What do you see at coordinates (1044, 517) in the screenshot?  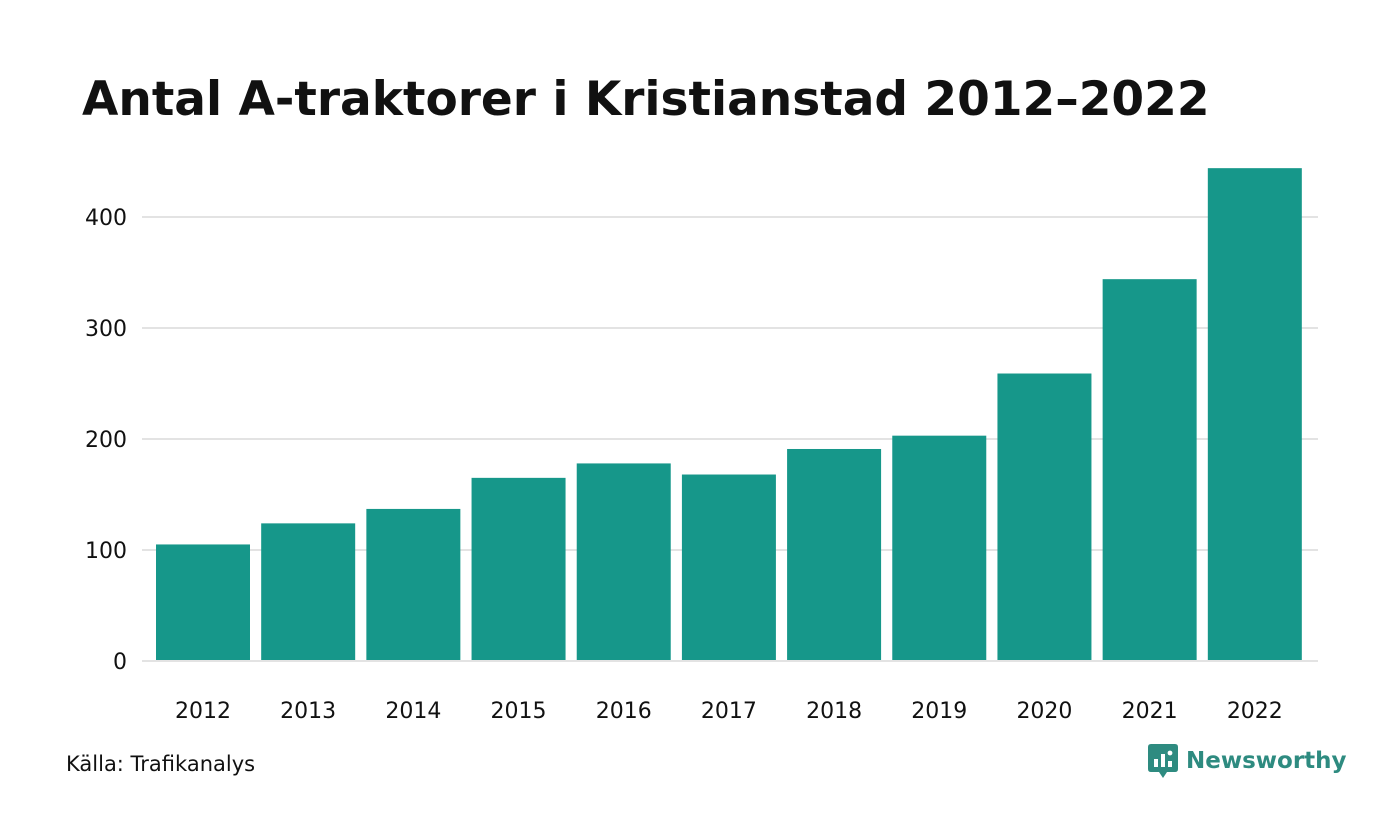 I see `bar-2020` at bounding box center [1044, 517].